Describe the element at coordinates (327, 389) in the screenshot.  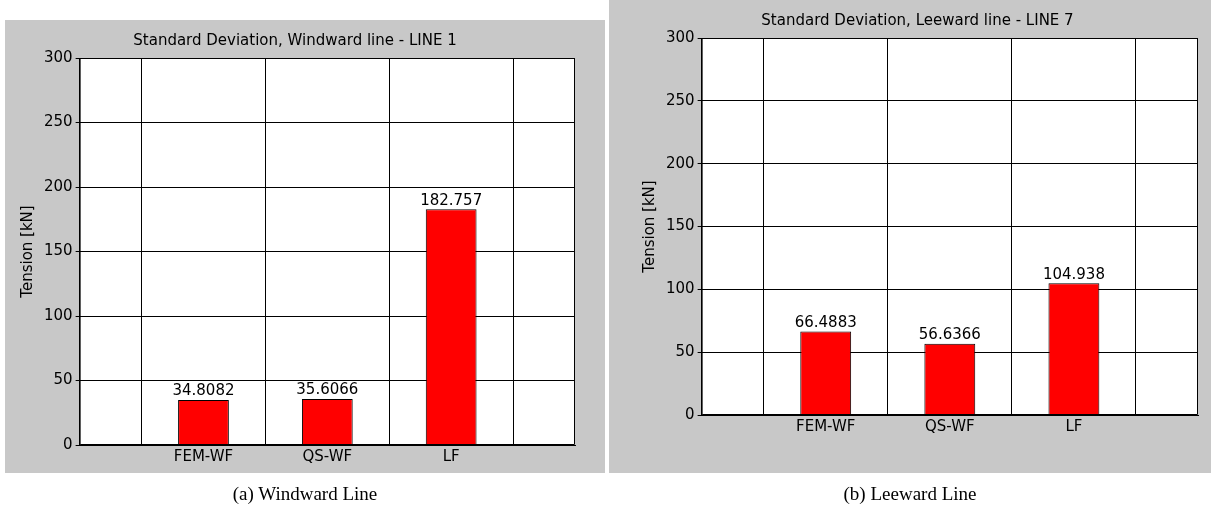
I see `data-label: 35.6066` at that location.